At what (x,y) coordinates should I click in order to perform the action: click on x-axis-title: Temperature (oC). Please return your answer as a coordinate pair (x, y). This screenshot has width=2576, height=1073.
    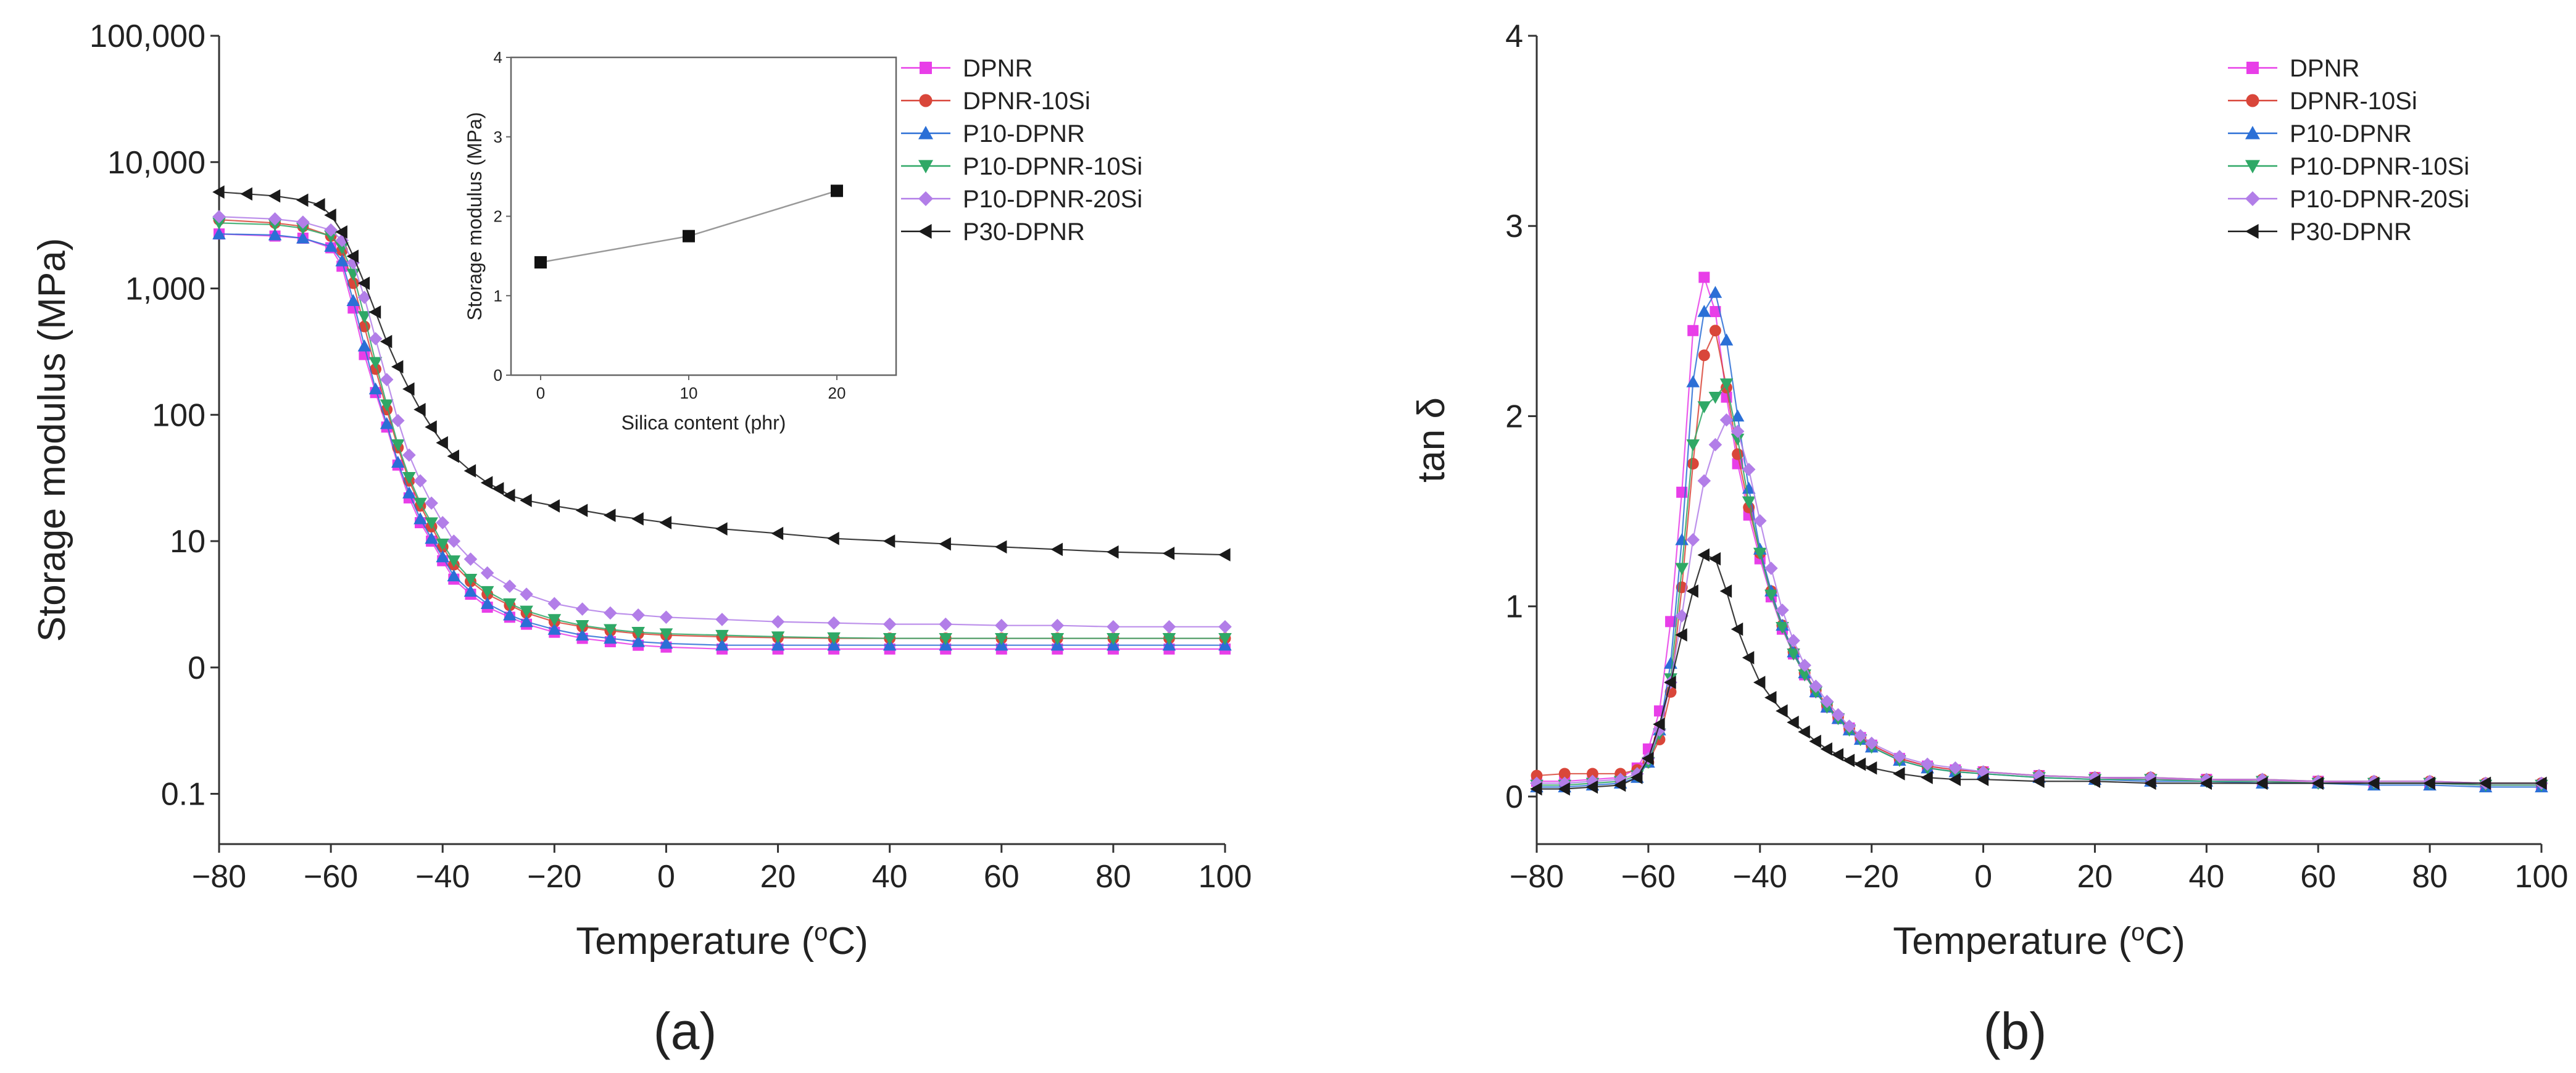
    Looking at the image, I should click on (2039, 941).